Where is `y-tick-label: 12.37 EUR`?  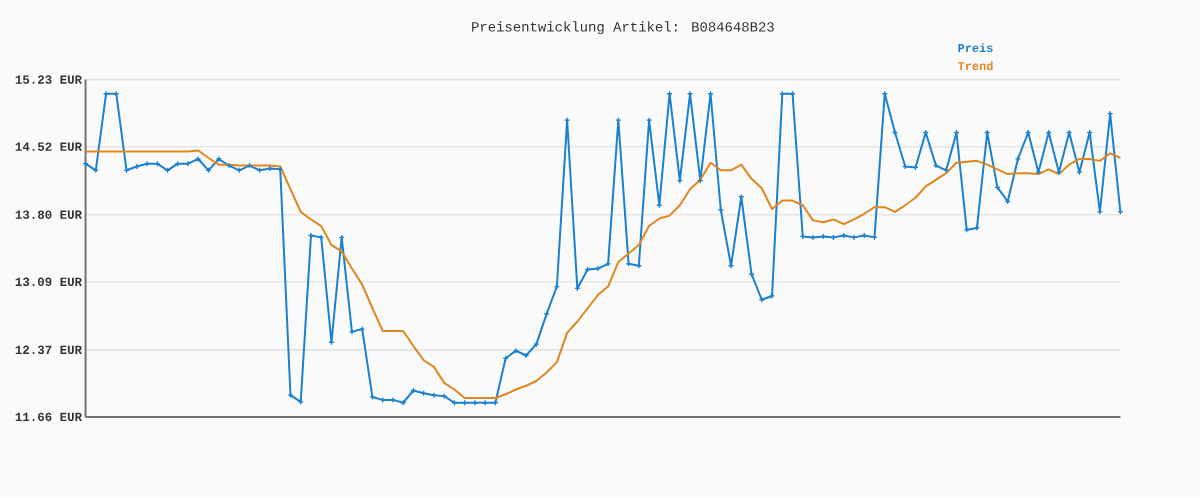
y-tick-label: 12.37 EUR is located at coordinates (49, 350).